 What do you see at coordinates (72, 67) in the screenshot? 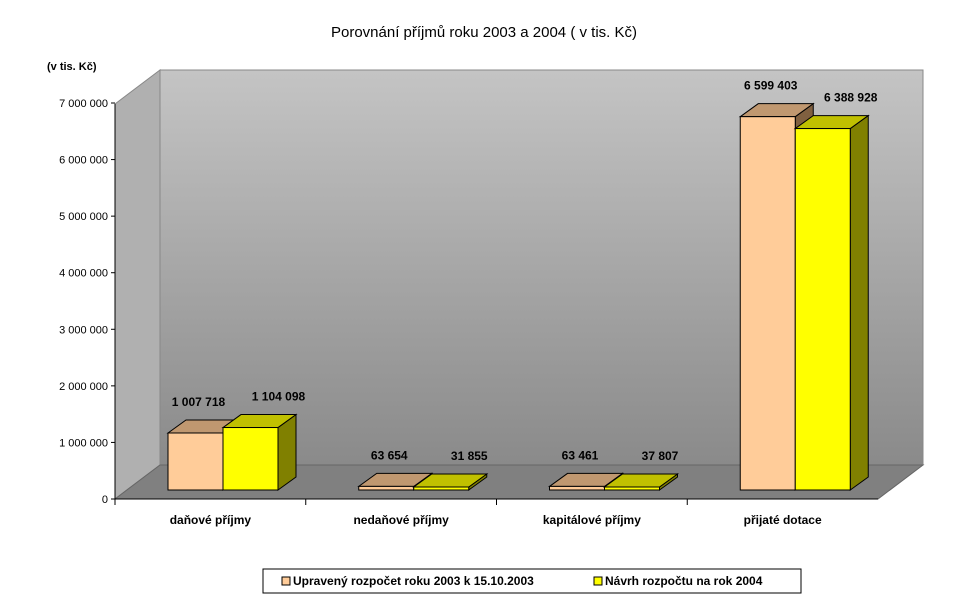
I see `y-axis-label: (v tis. Kč)` at bounding box center [72, 67].